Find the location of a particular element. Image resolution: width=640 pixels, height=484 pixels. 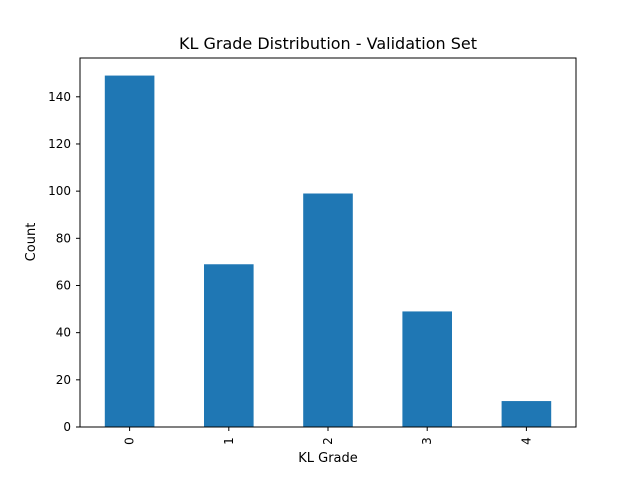

y-tick-label: 60 is located at coordinates (63, 285).